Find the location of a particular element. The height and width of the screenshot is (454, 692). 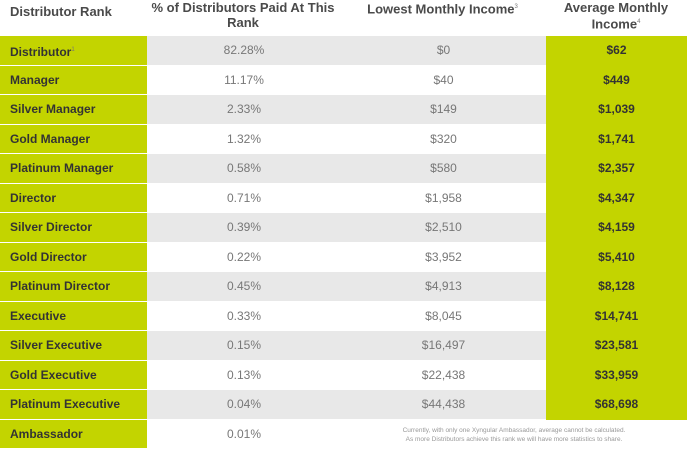

rank-cell: Distributor1 is located at coordinates (73, 51).